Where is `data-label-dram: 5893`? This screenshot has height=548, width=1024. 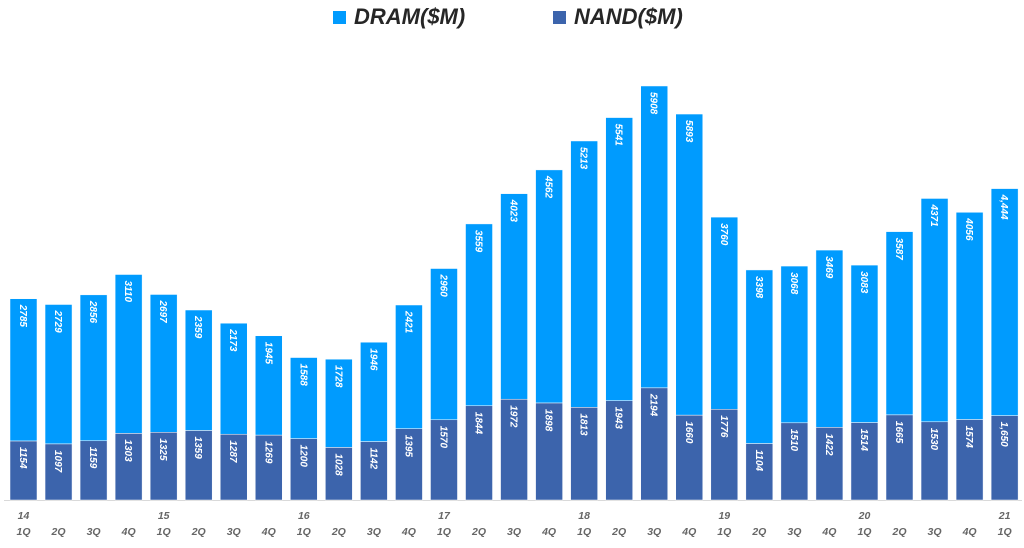
data-label-dram: 5893 is located at coordinates (688, 131).